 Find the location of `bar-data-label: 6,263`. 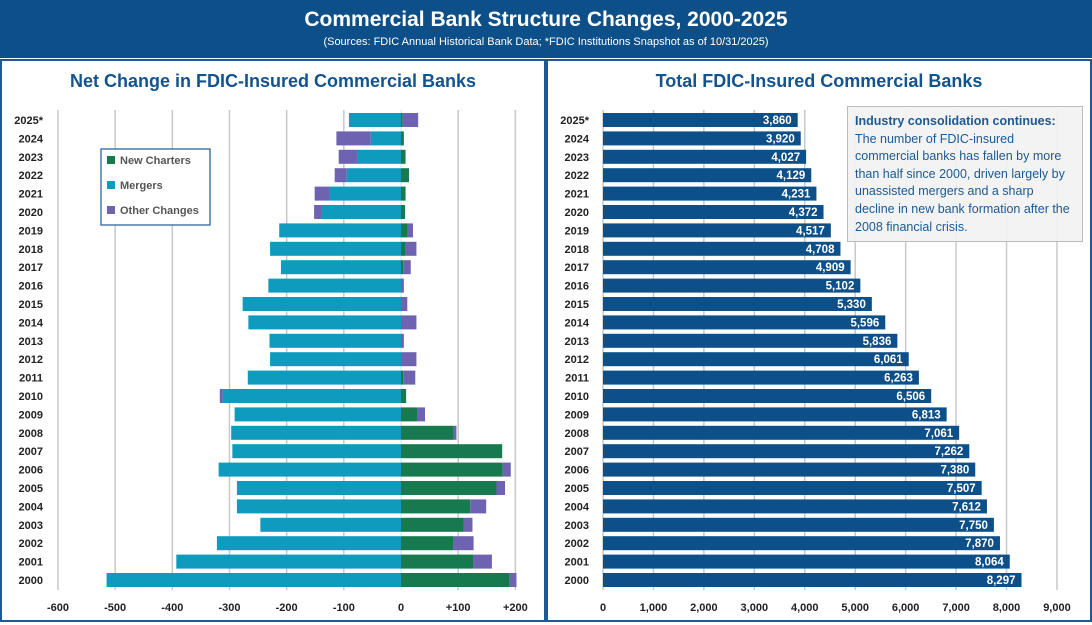

bar-data-label: 6,263 is located at coordinates (898, 379).